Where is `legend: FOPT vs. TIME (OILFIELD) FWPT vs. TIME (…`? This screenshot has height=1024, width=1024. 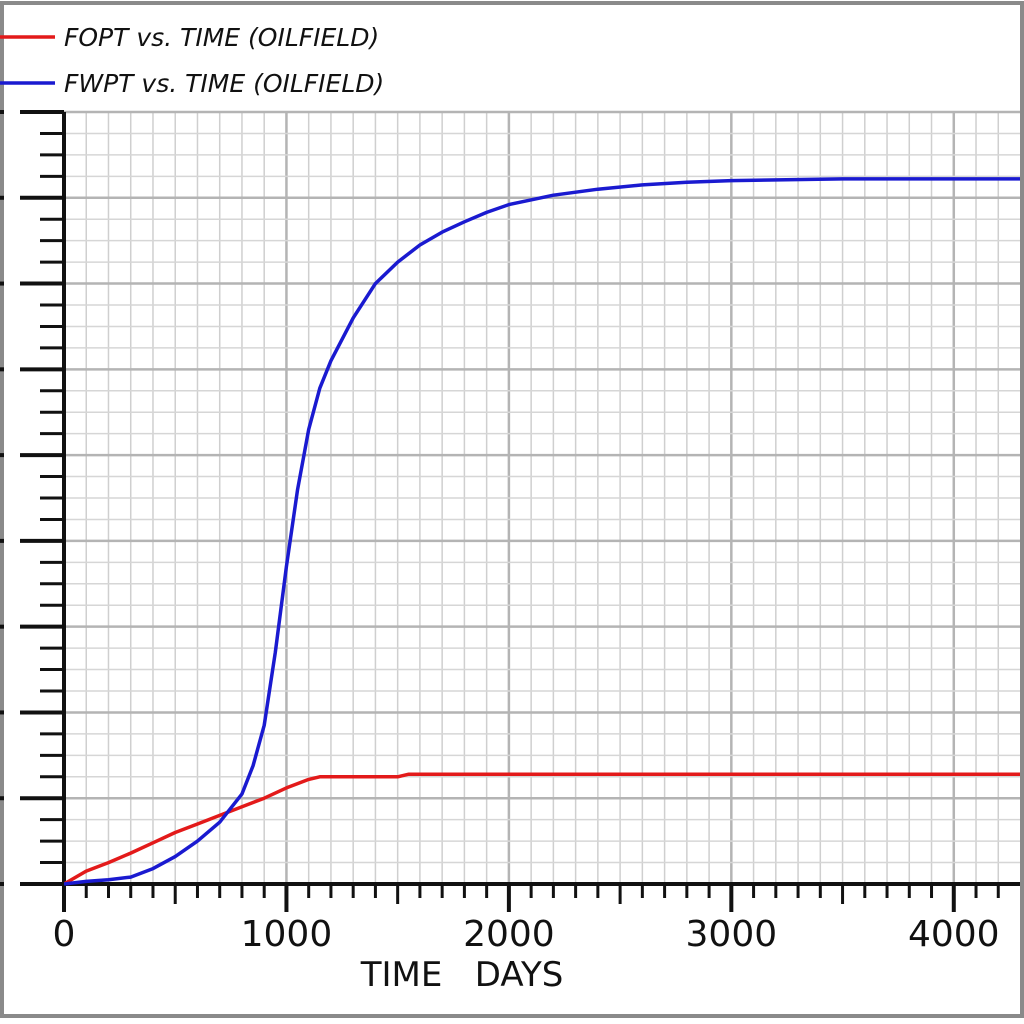 legend: FOPT vs. TIME (OILFIELD) FWPT vs. TIME (… is located at coordinates (192, 60).